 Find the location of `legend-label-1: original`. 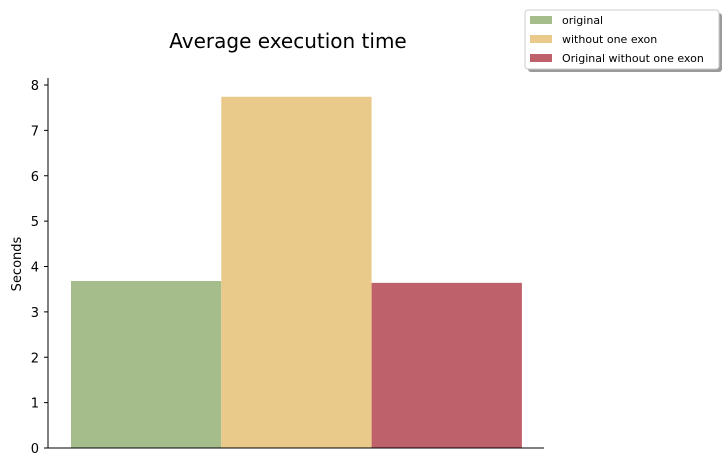

legend-label-1: original is located at coordinates (582, 20).